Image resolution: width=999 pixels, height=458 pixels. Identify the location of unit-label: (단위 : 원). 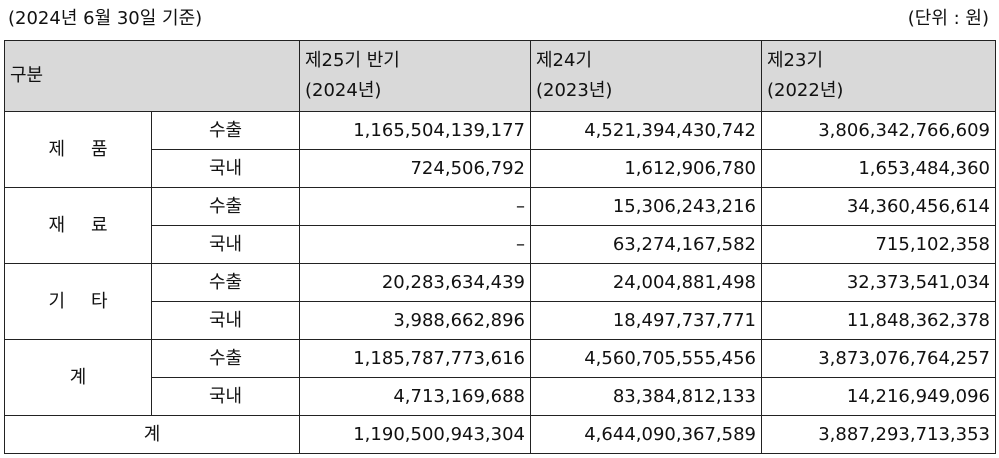
(948, 18).